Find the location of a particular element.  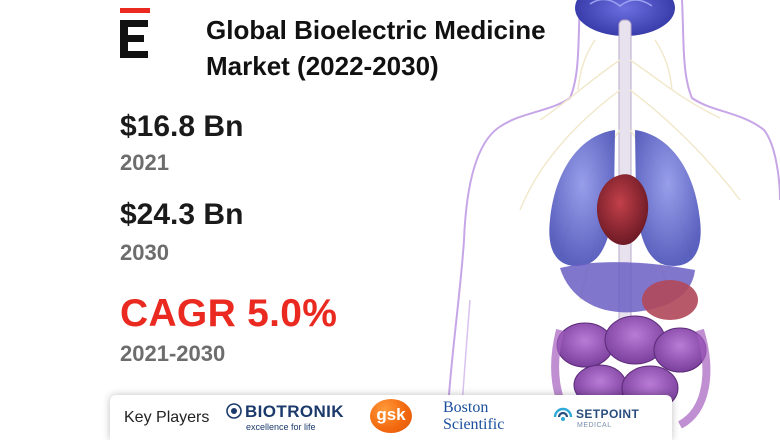

title-line-1: Global Bioelectric Medicine is located at coordinates (376, 30).